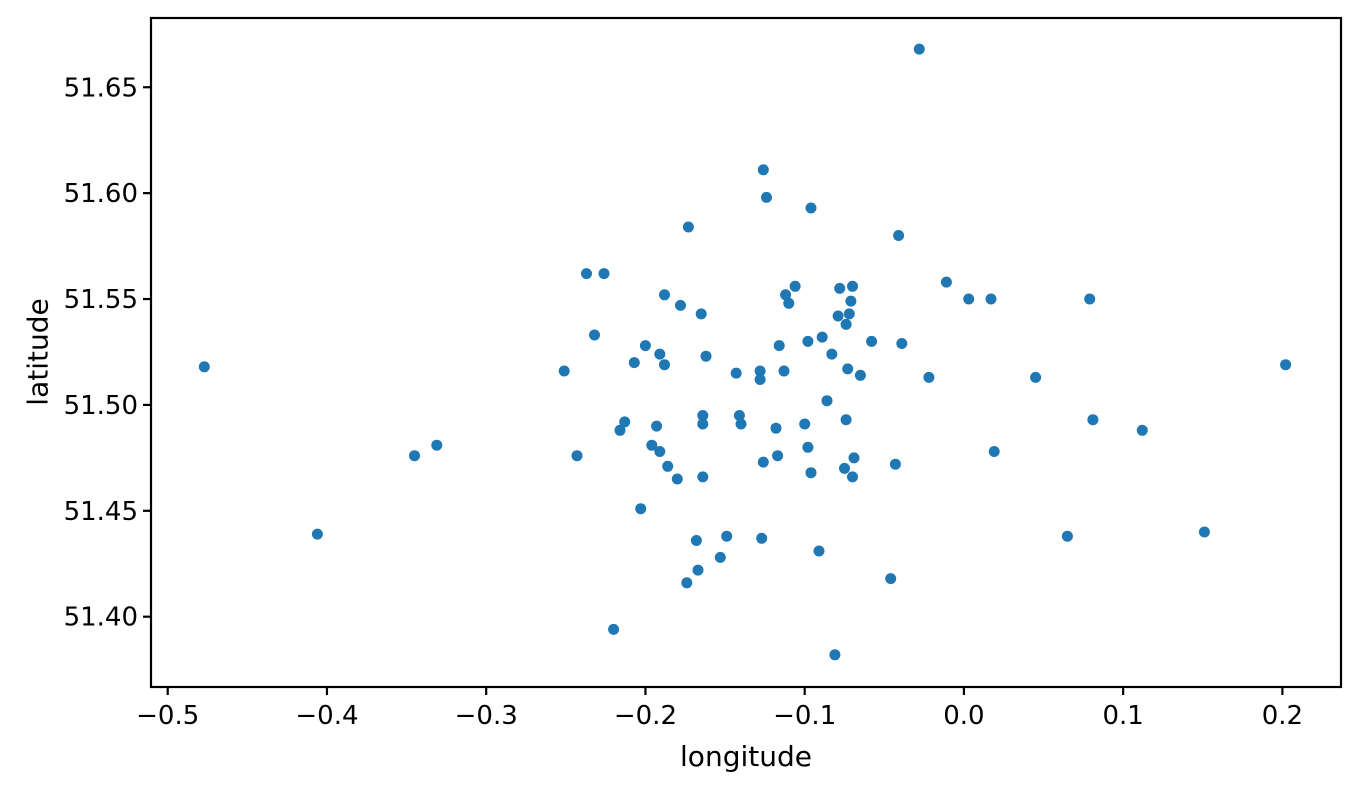 The image size is (1360, 785). Describe the element at coordinates (326, 716) in the screenshot. I see `x-tick-label: −0.4` at that location.